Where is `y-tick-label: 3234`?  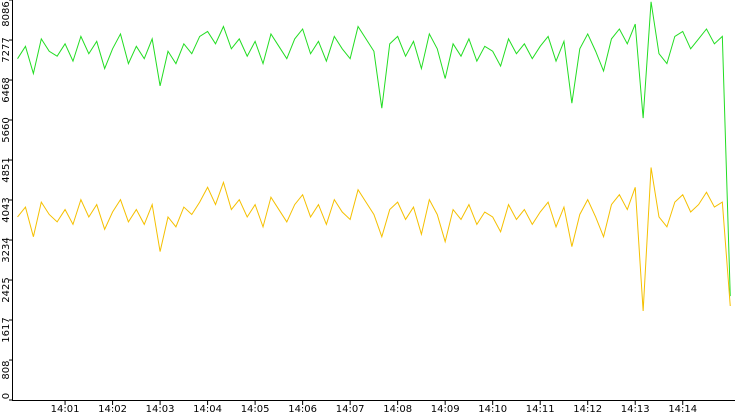
y-tick-label: 3234 is located at coordinates (6, 249).